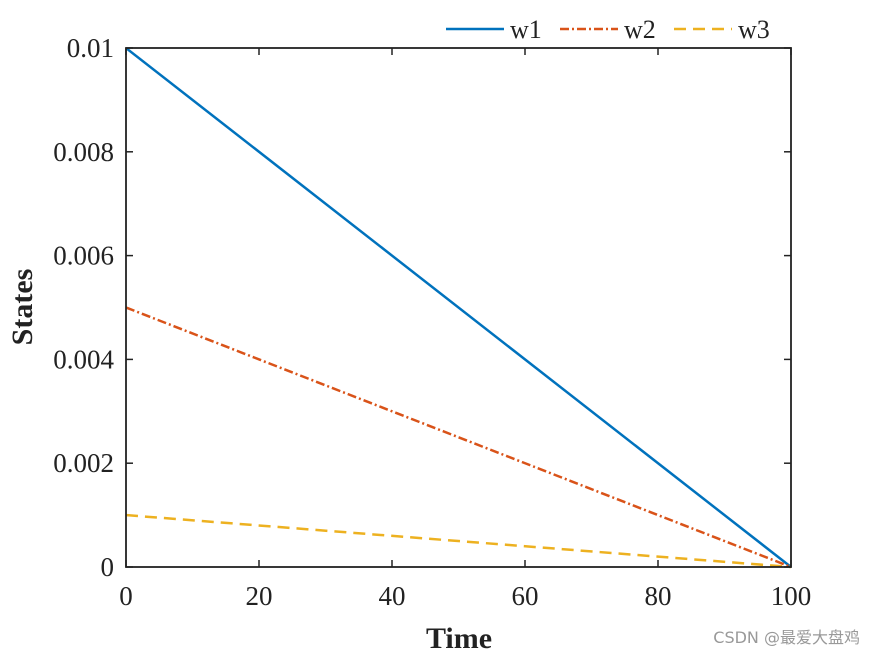 The height and width of the screenshot is (656, 875). I want to click on legend-label-w1: w1, so click(526, 29).